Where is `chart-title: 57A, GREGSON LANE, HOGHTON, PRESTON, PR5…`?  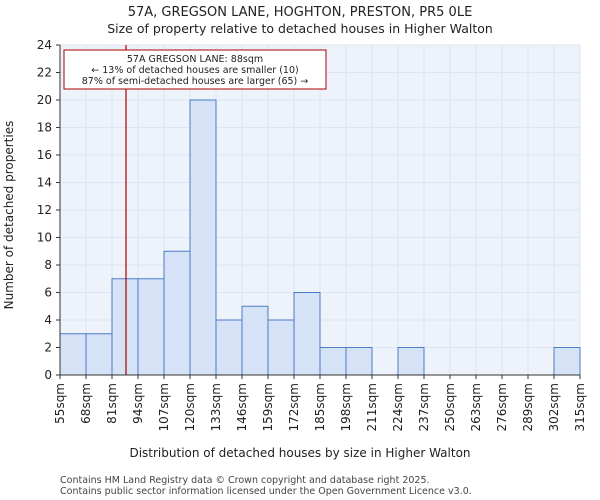 chart-title: 57A, GREGSON LANE, HOGHTON, PRESTON, PR5… is located at coordinates (300, 12).